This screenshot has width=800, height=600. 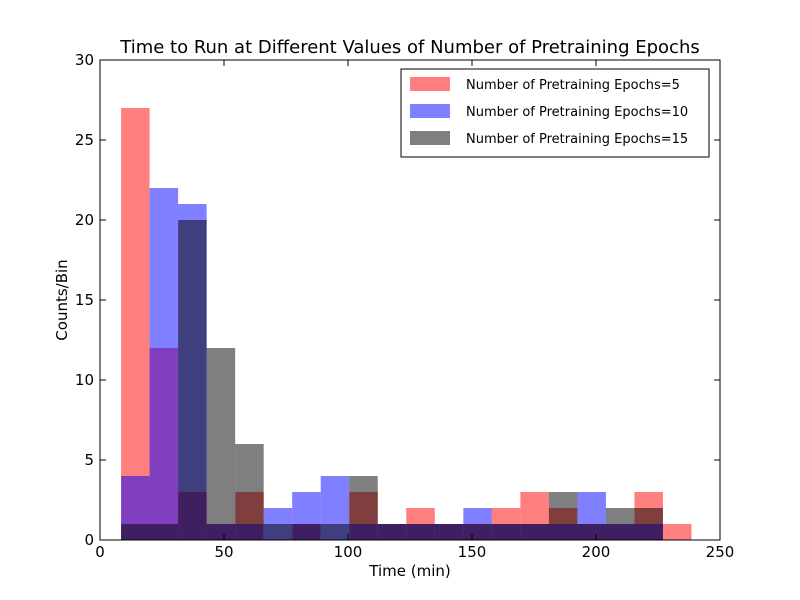 What do you see at coordinates (720, 552) in the screenshot?
I see `x-tick-label: 250` at bounding box center [720, 552].